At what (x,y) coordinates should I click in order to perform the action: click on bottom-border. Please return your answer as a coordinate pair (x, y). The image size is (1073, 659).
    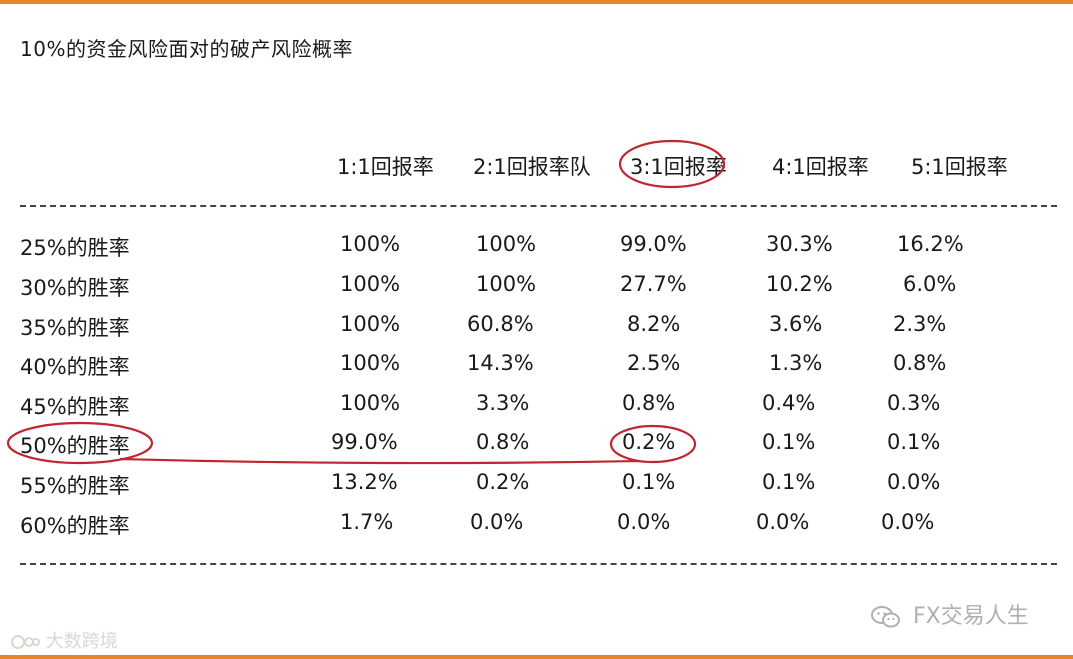
    Looking at the image, I should click on (536, 657).